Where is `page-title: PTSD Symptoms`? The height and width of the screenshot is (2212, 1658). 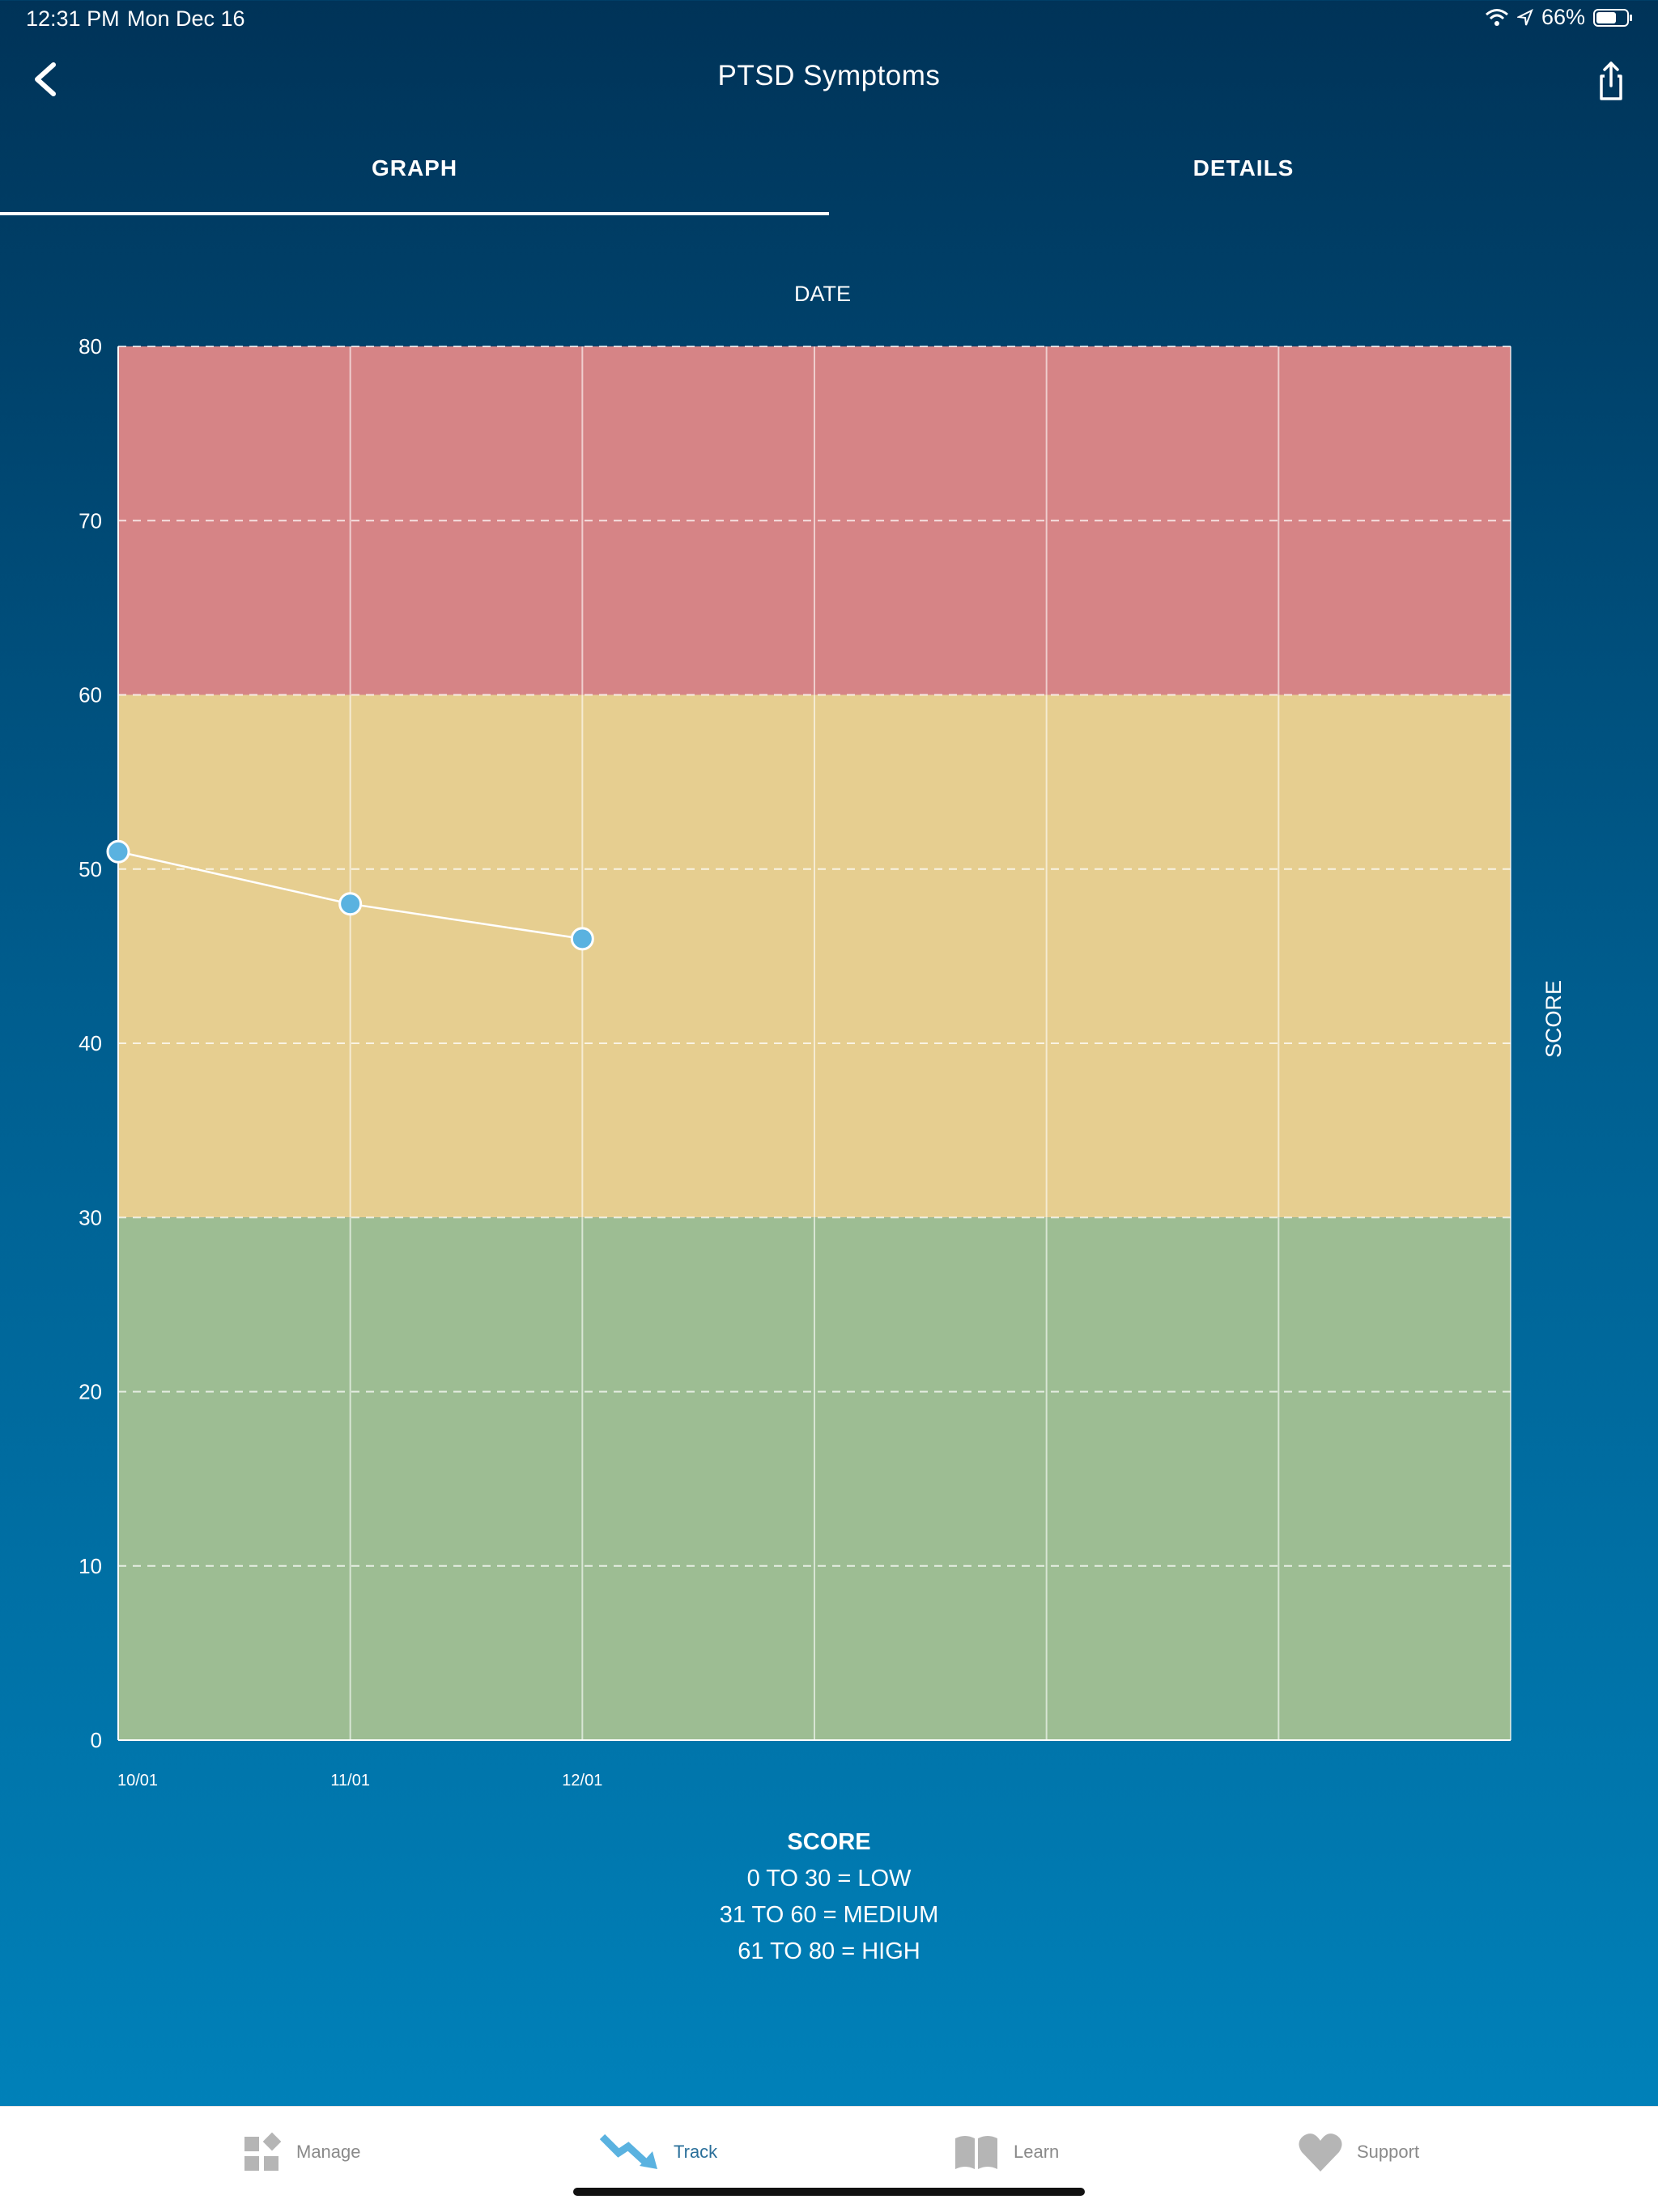
page-title: PTSD Symptoms is located at coordinates (829, 75).